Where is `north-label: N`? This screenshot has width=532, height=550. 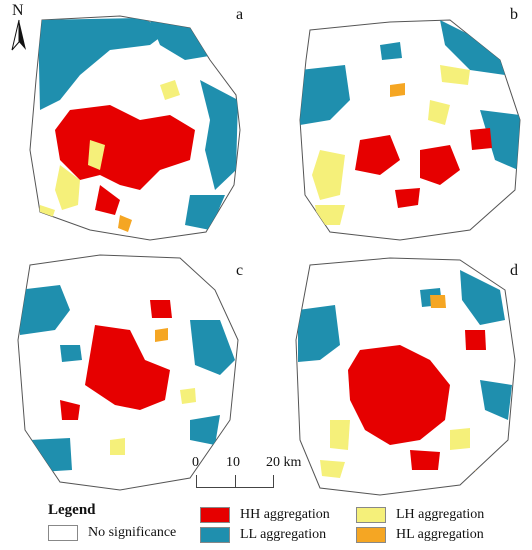 north-label: N is located at coordinates (18, 10).